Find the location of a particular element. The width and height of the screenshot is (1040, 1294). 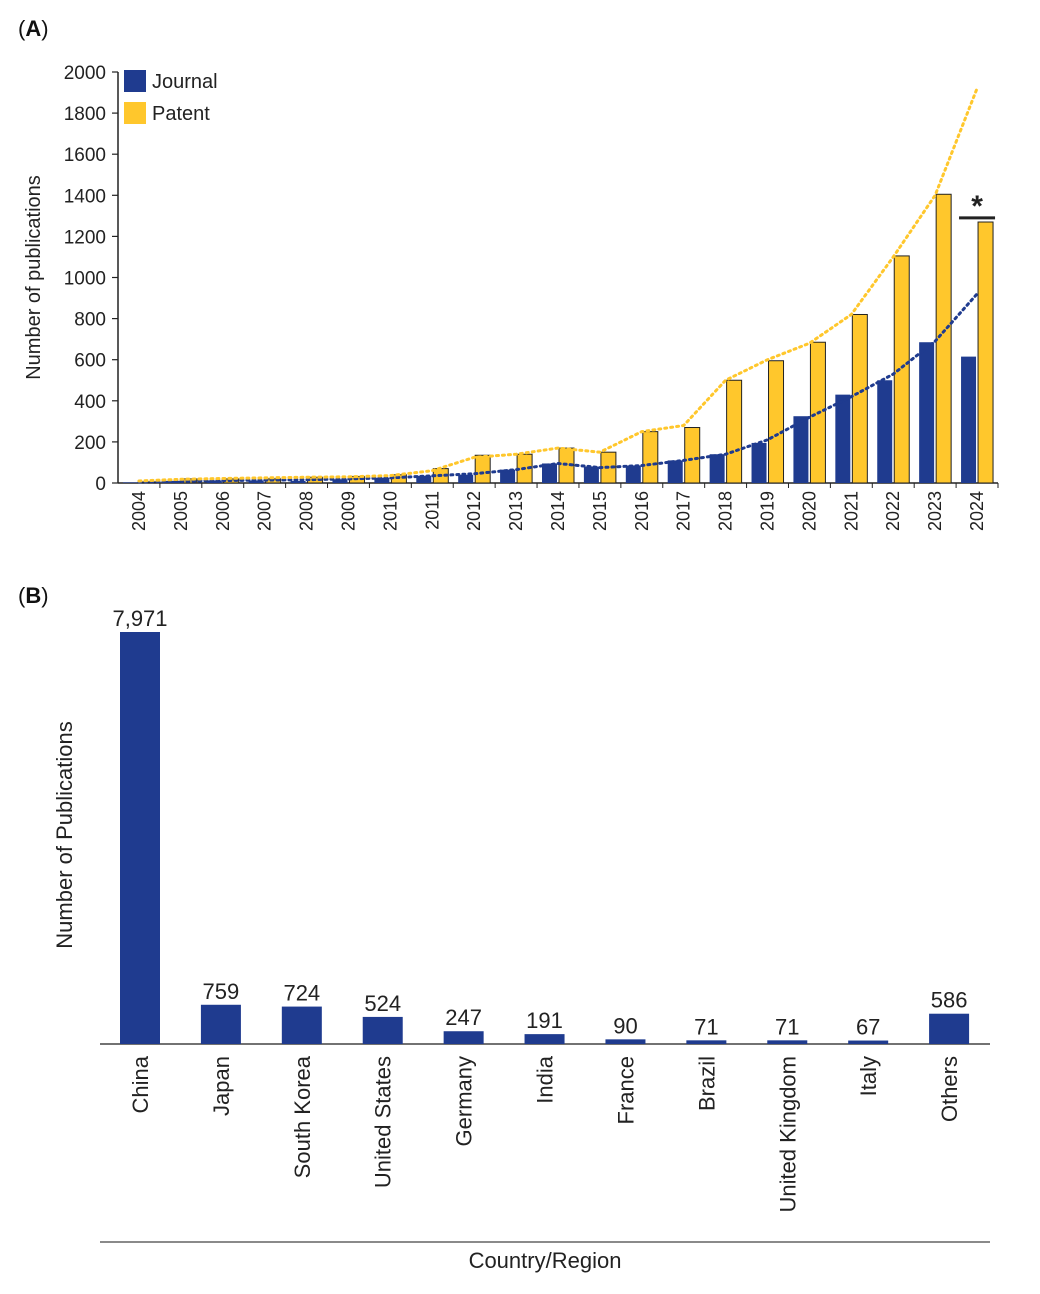

legend-label-journal: Journal is located at coordinates (185, 82).